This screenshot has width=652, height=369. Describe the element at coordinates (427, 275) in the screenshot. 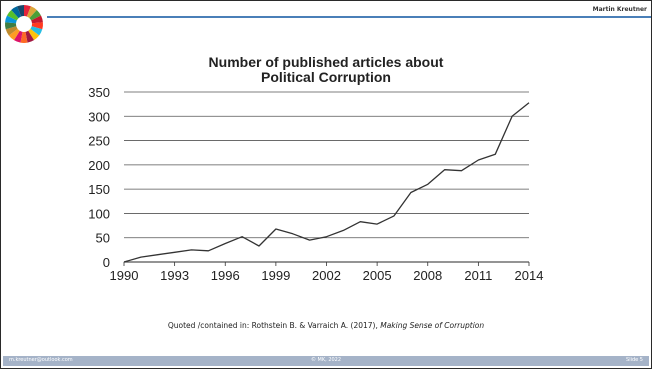

I see `x-tick-label: 2008` at that location.